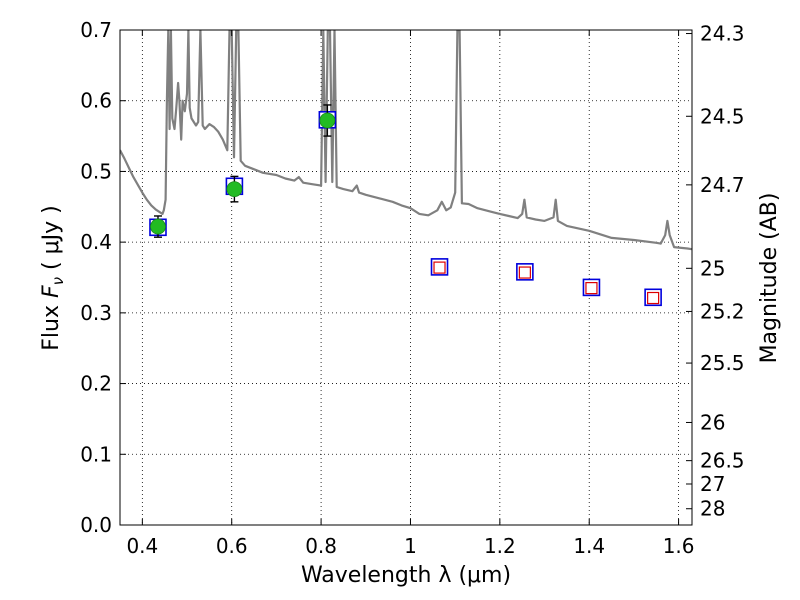 The image size is (800, 600). I want to click on y2-axis-label: Magnitude (AB), so click(769, 278).